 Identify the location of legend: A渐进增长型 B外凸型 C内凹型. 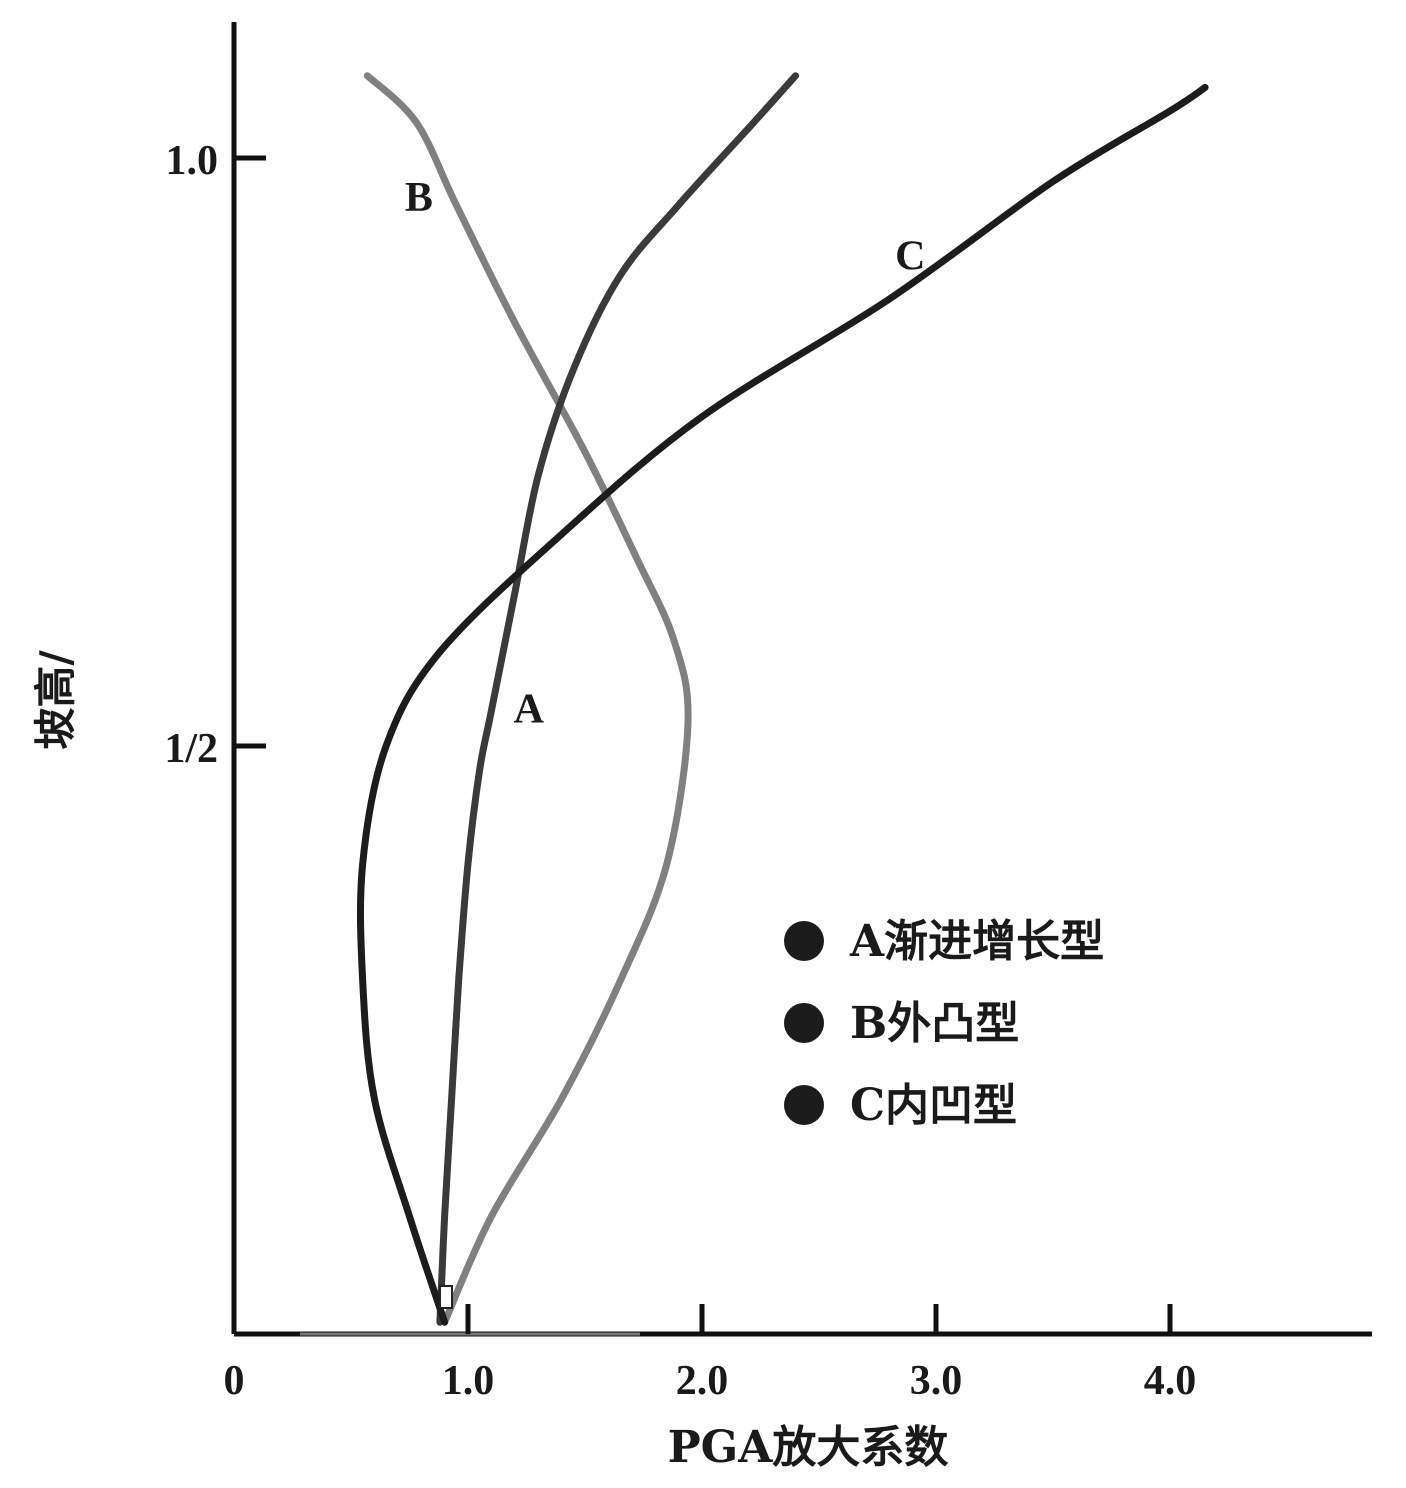
(944, 1023).